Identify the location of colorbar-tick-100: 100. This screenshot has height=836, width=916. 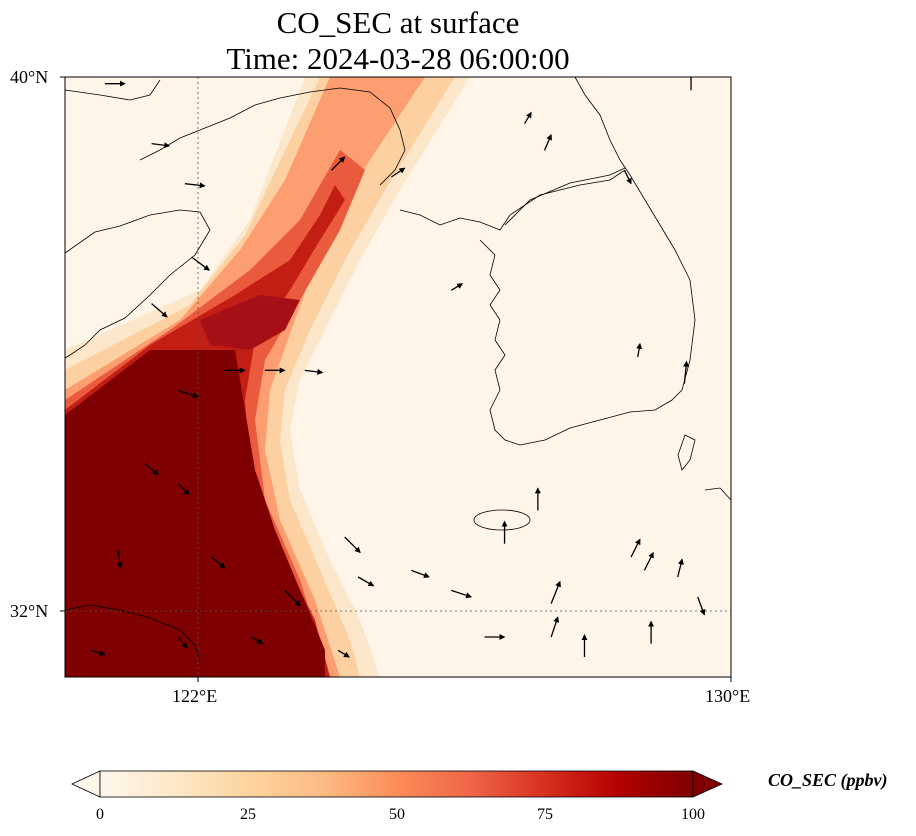
(693, 814).